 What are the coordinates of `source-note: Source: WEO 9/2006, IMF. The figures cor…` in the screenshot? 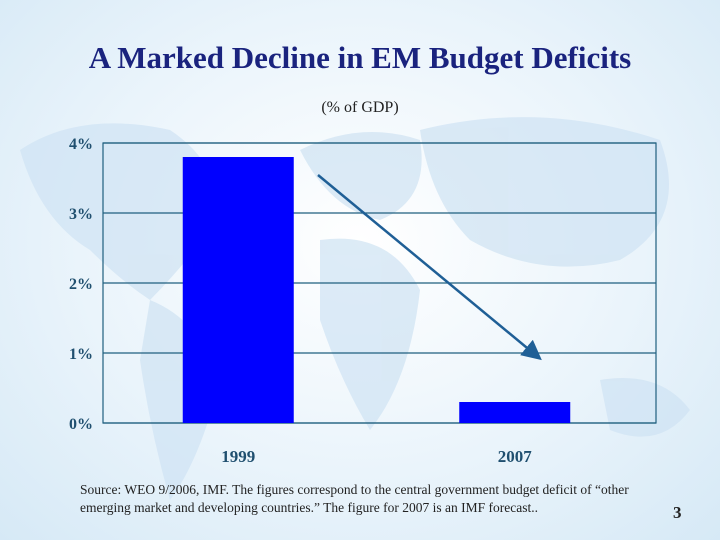 It's located at (354, 498).